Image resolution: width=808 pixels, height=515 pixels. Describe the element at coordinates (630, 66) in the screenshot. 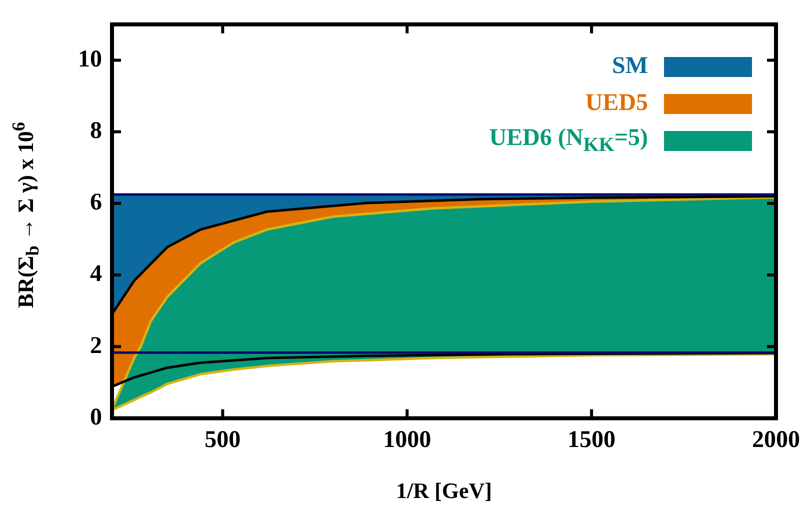

I see `legend-label: SM` at that location.